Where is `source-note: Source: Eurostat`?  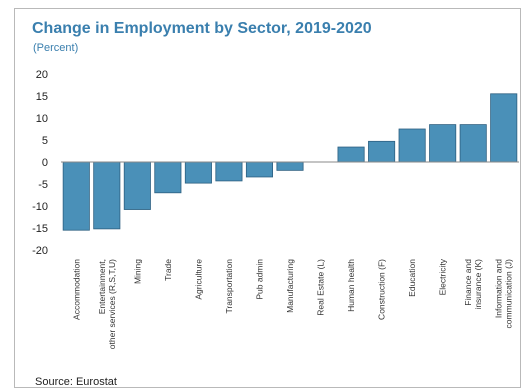 source-note: Source: Eurostat is located at coordinates (76, 382).